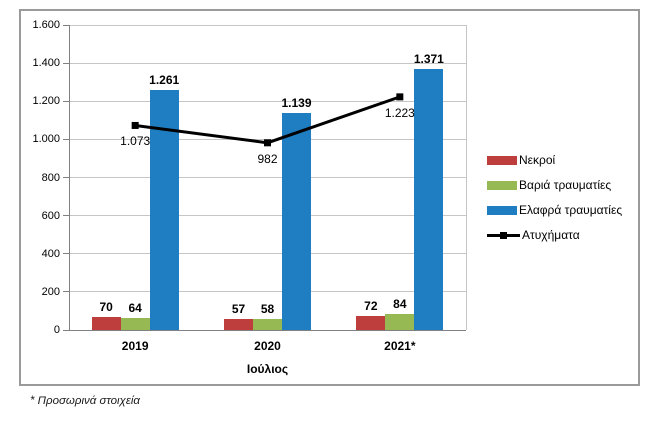 This screenshot has width=657, height=425. Describe the element at coordinates (135, 125) in the screenshot. I see `line-marker-accidents-2019` at that location.